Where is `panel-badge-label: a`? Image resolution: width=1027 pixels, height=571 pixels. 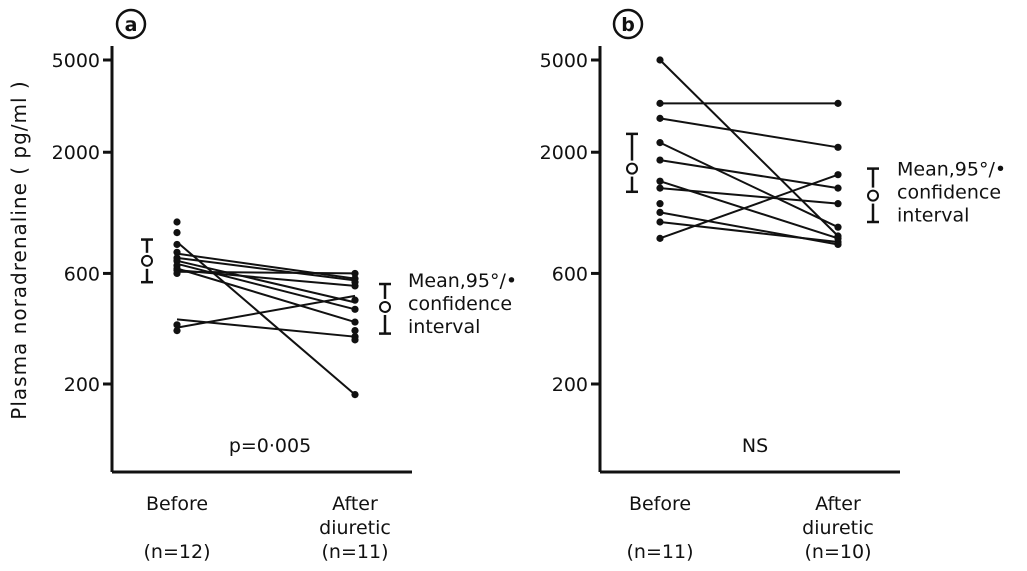 panel-badge-label: a is located at coordinates (131, 25).